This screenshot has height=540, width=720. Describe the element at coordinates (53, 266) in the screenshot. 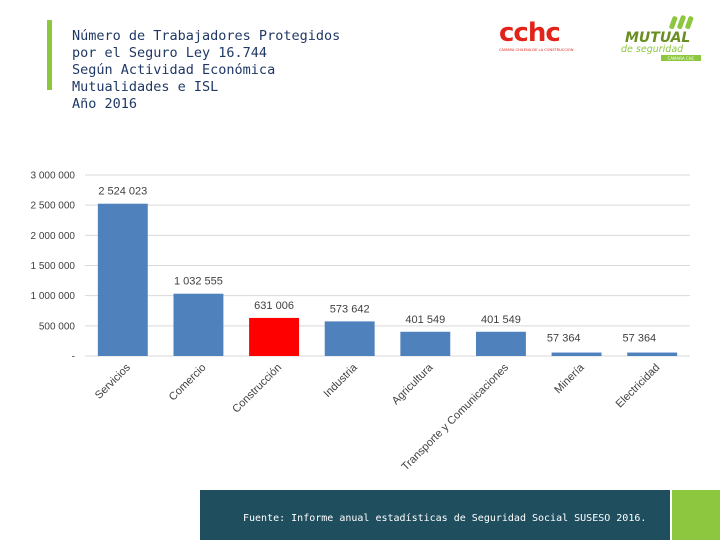

I see `y-tick-label: 1 500 000` at that location.